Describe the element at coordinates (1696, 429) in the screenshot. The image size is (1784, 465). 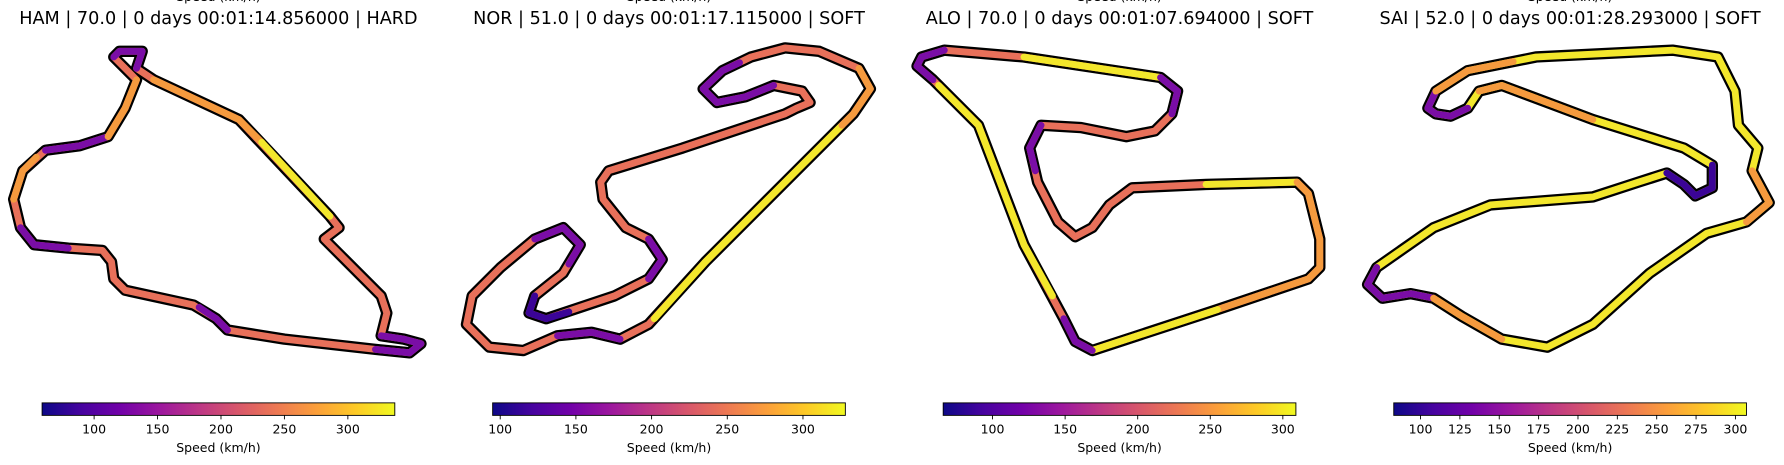
I see `colorbar-tick-label: 275` at that location.